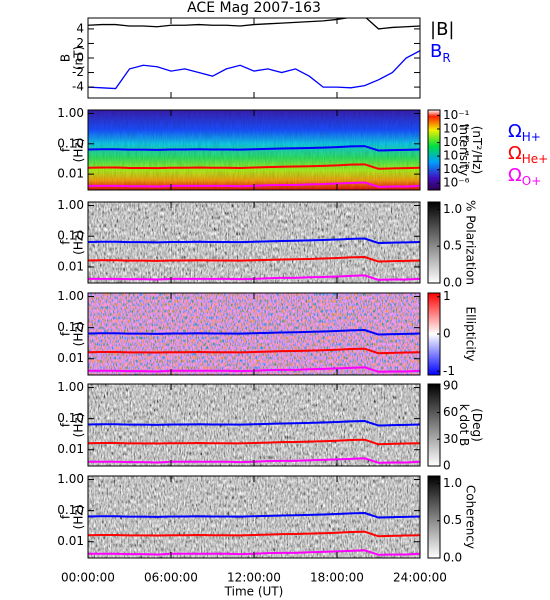  What do you see at coordinates (446, 58) in the screenshot?
I see `legend-subscript: R` at bounding box center [446, 58].